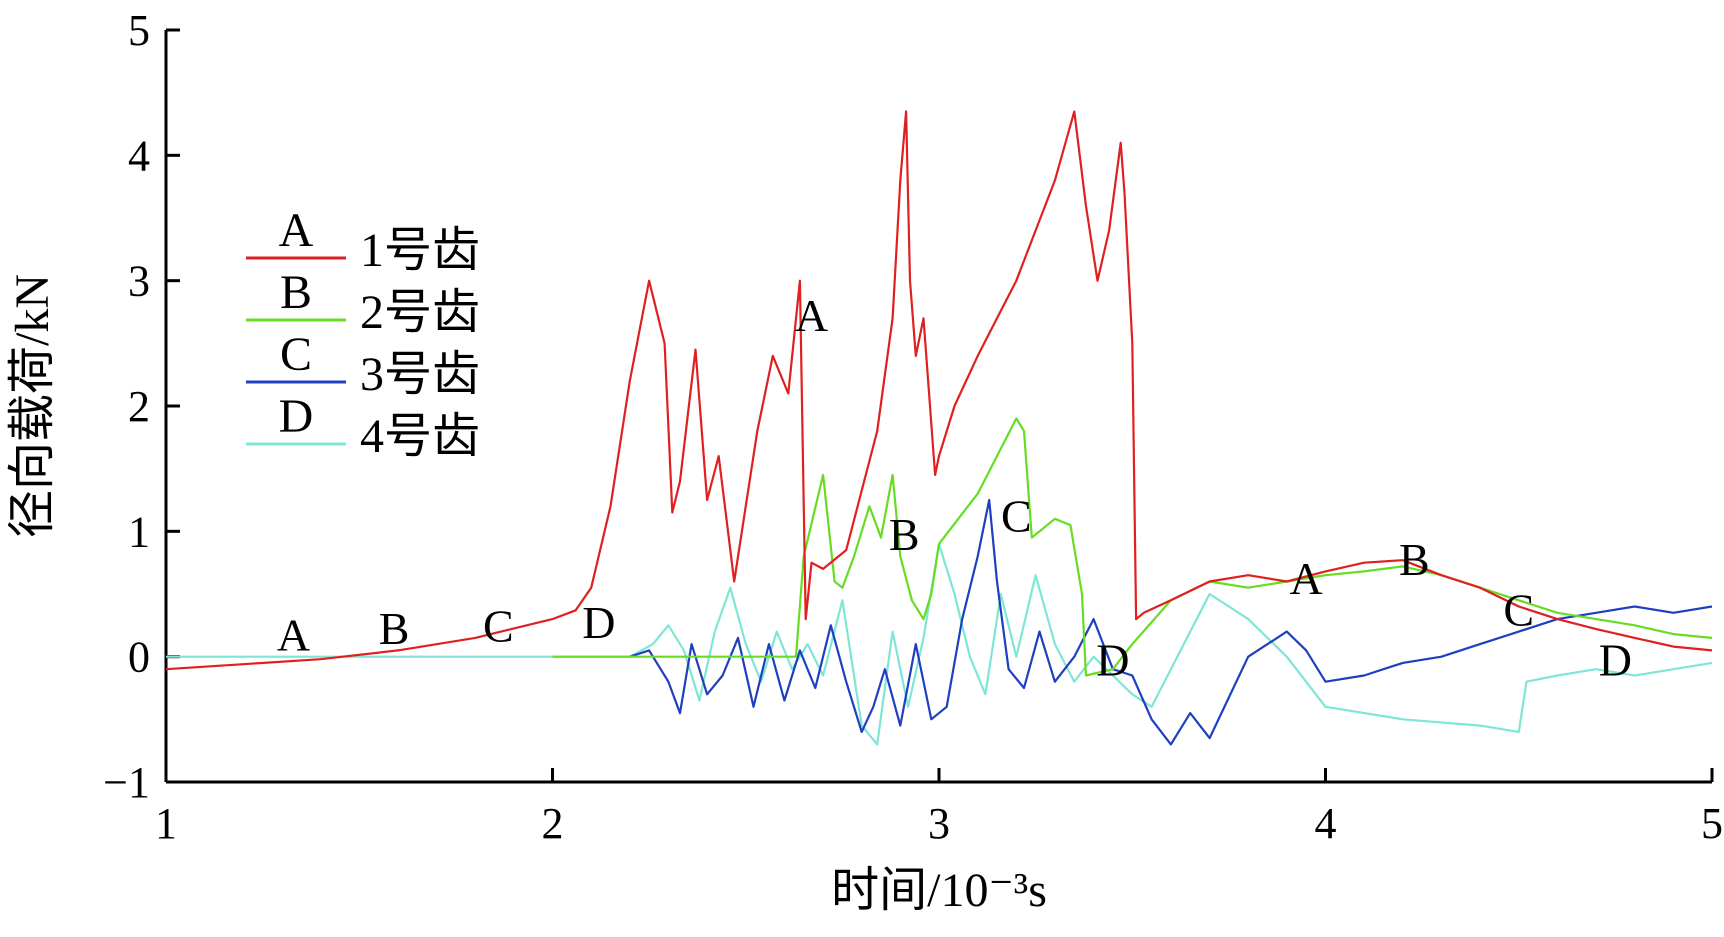 The image size is (1724, 937). What do you see at coordinates (126, 782) in the screenshot?
I see `y-tick-label: −1` at bounding box center [126, 782].